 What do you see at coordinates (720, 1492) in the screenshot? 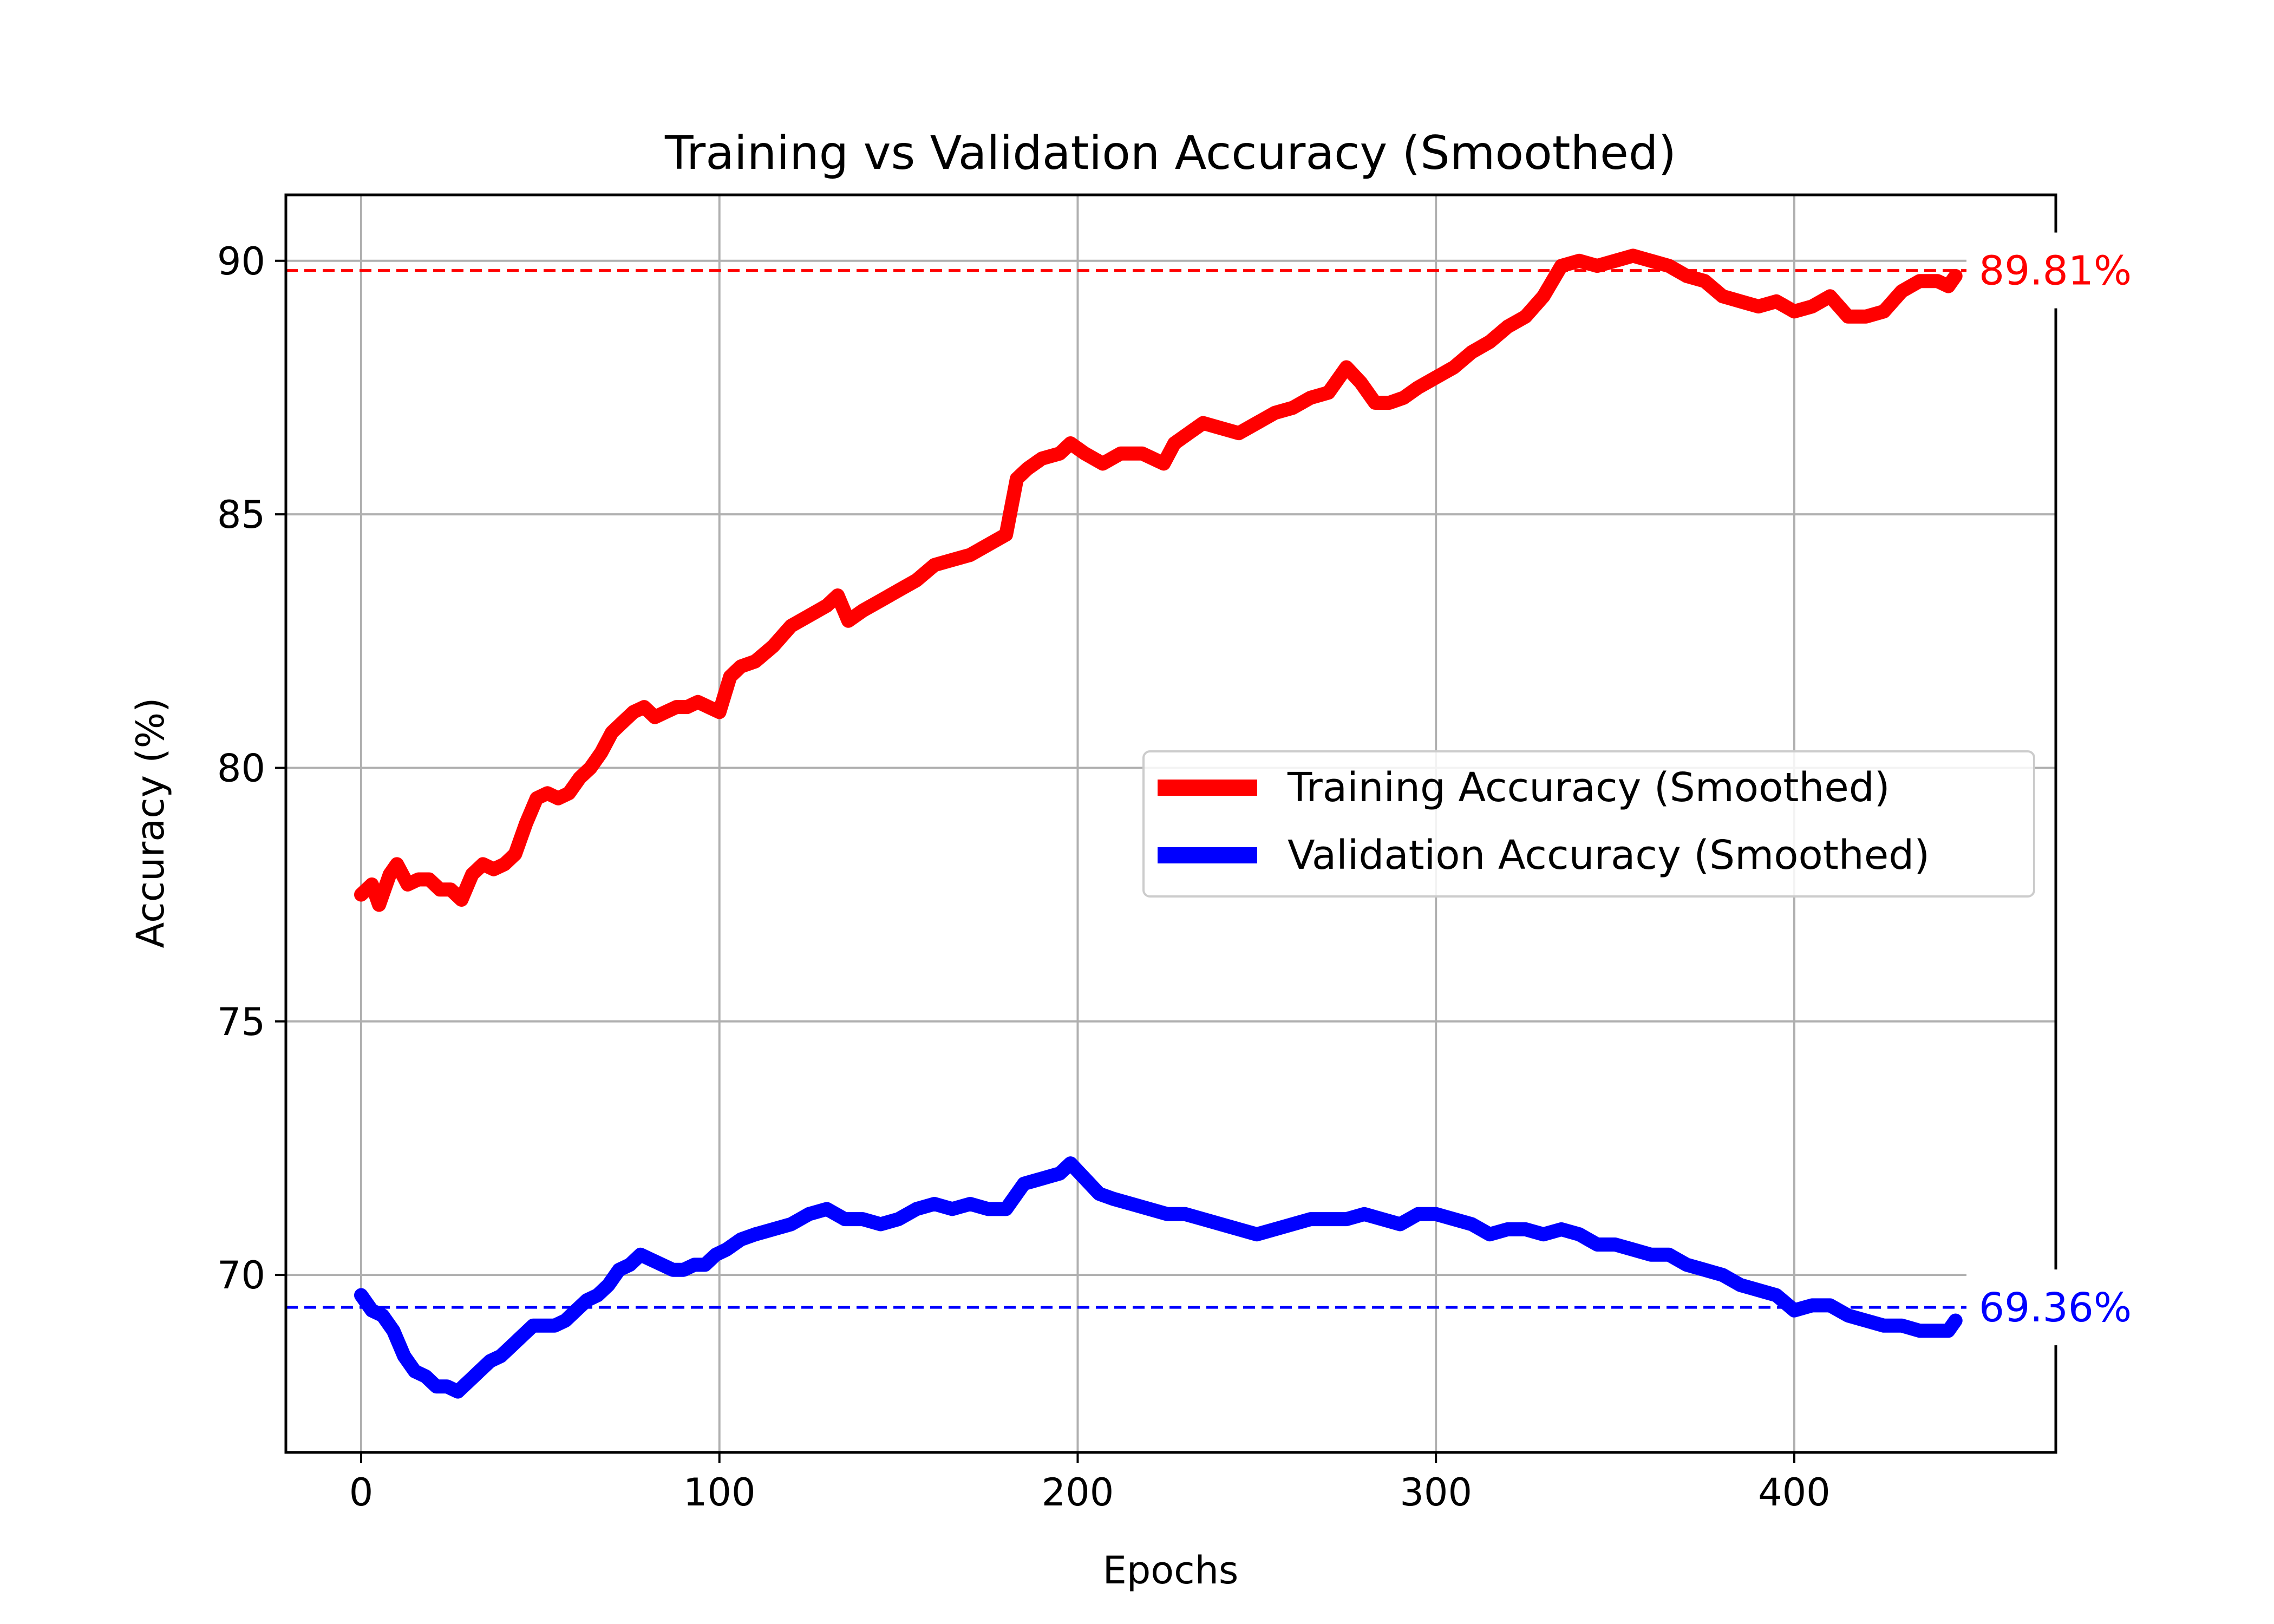
I see `x-tick-label: 100` at bounding box center [720, 1492].